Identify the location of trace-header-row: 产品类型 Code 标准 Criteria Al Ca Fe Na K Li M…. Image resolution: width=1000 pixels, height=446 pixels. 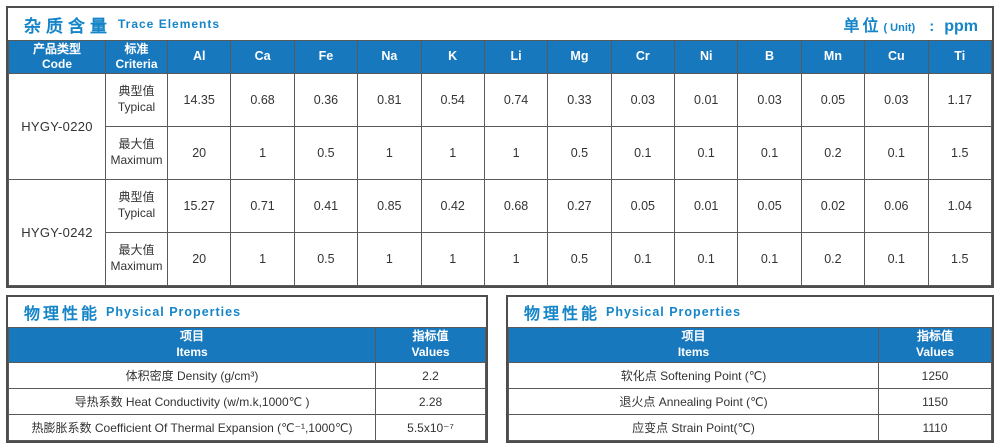
(500, 57).